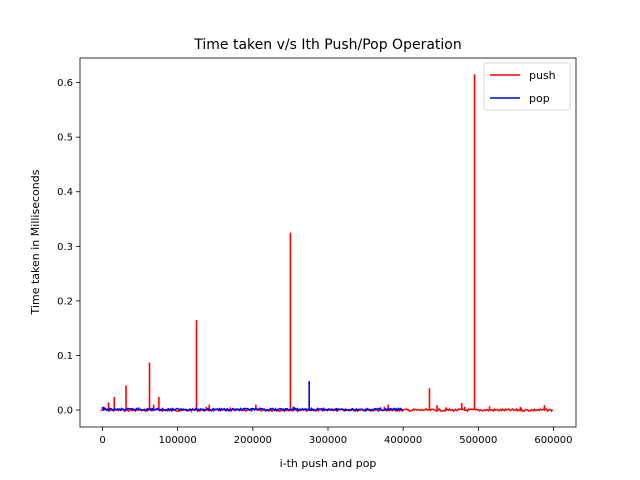 Image resolution: width=640 pixels, height=480 pixels. Describe the element at coordinates (65, 356) in the screenshot. I see `y-tick-label: 0.1` at that location.